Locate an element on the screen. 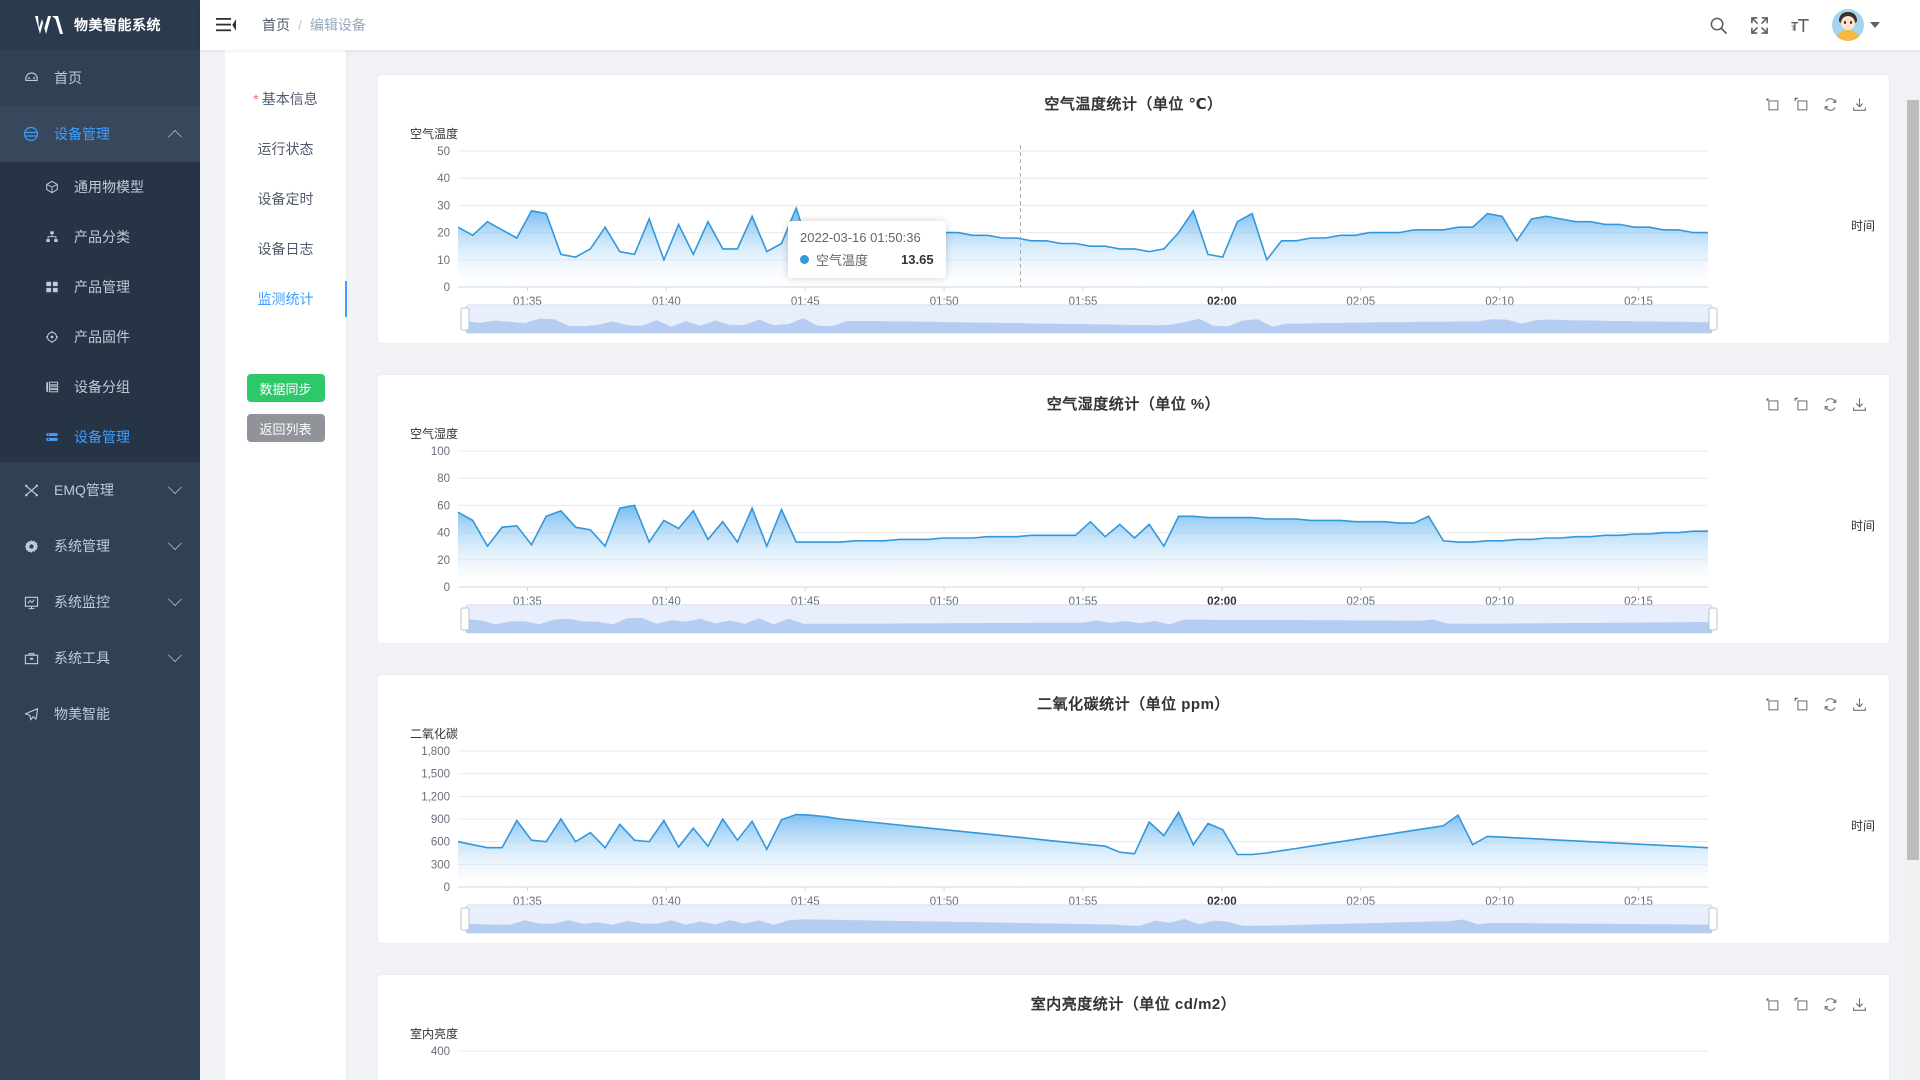  sidebar-item-system-tools: 系统工具 is located at coordinates (100, 658).